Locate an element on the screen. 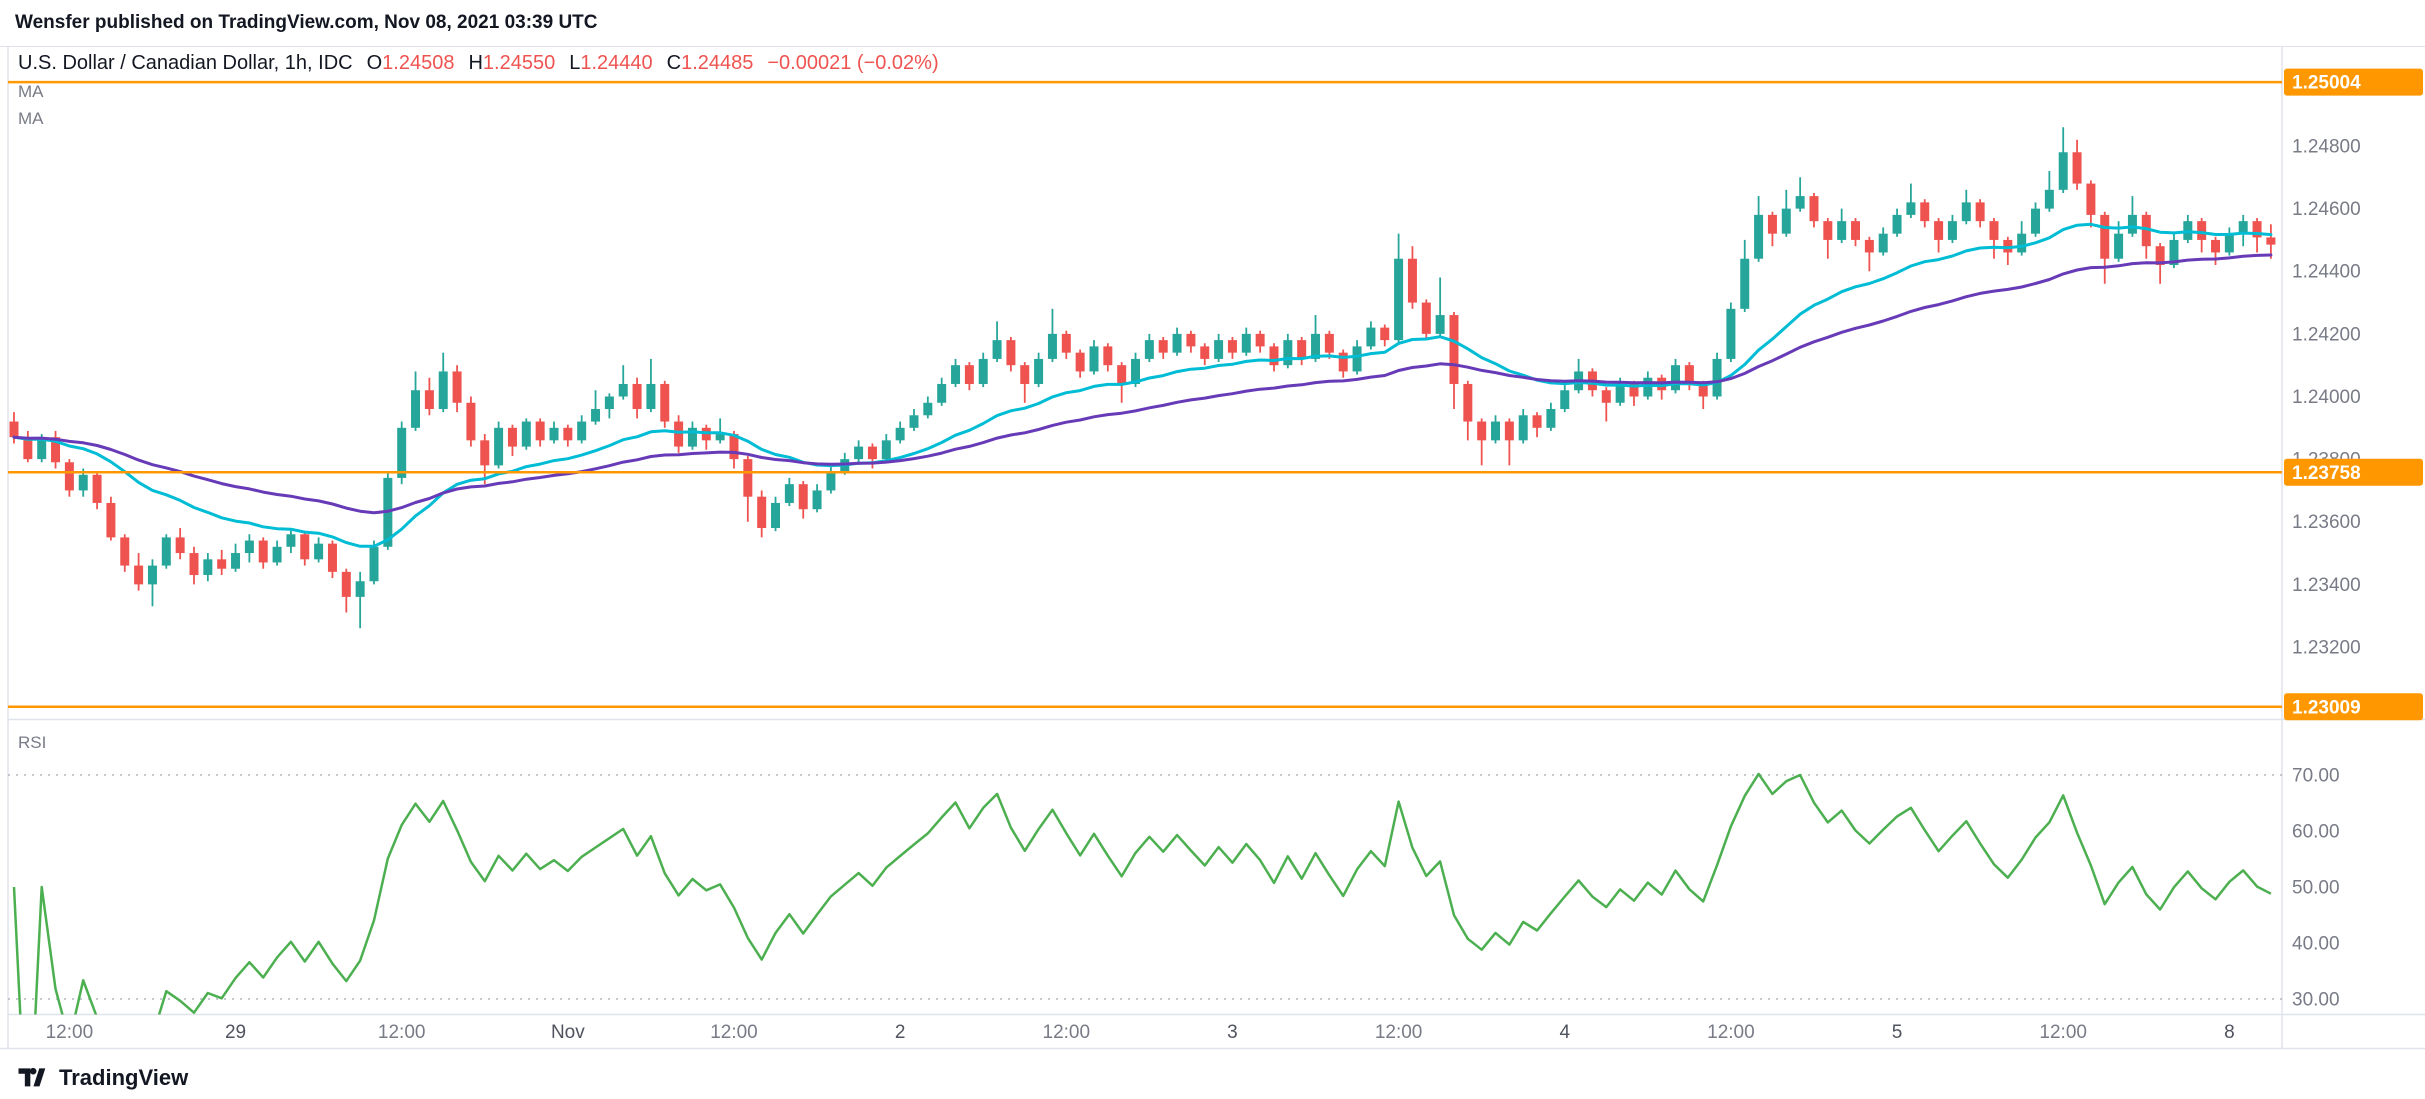 This screenshot has height=1099, width=2425. svg-text: 1.23009 is located at coordinates (2326, 707).